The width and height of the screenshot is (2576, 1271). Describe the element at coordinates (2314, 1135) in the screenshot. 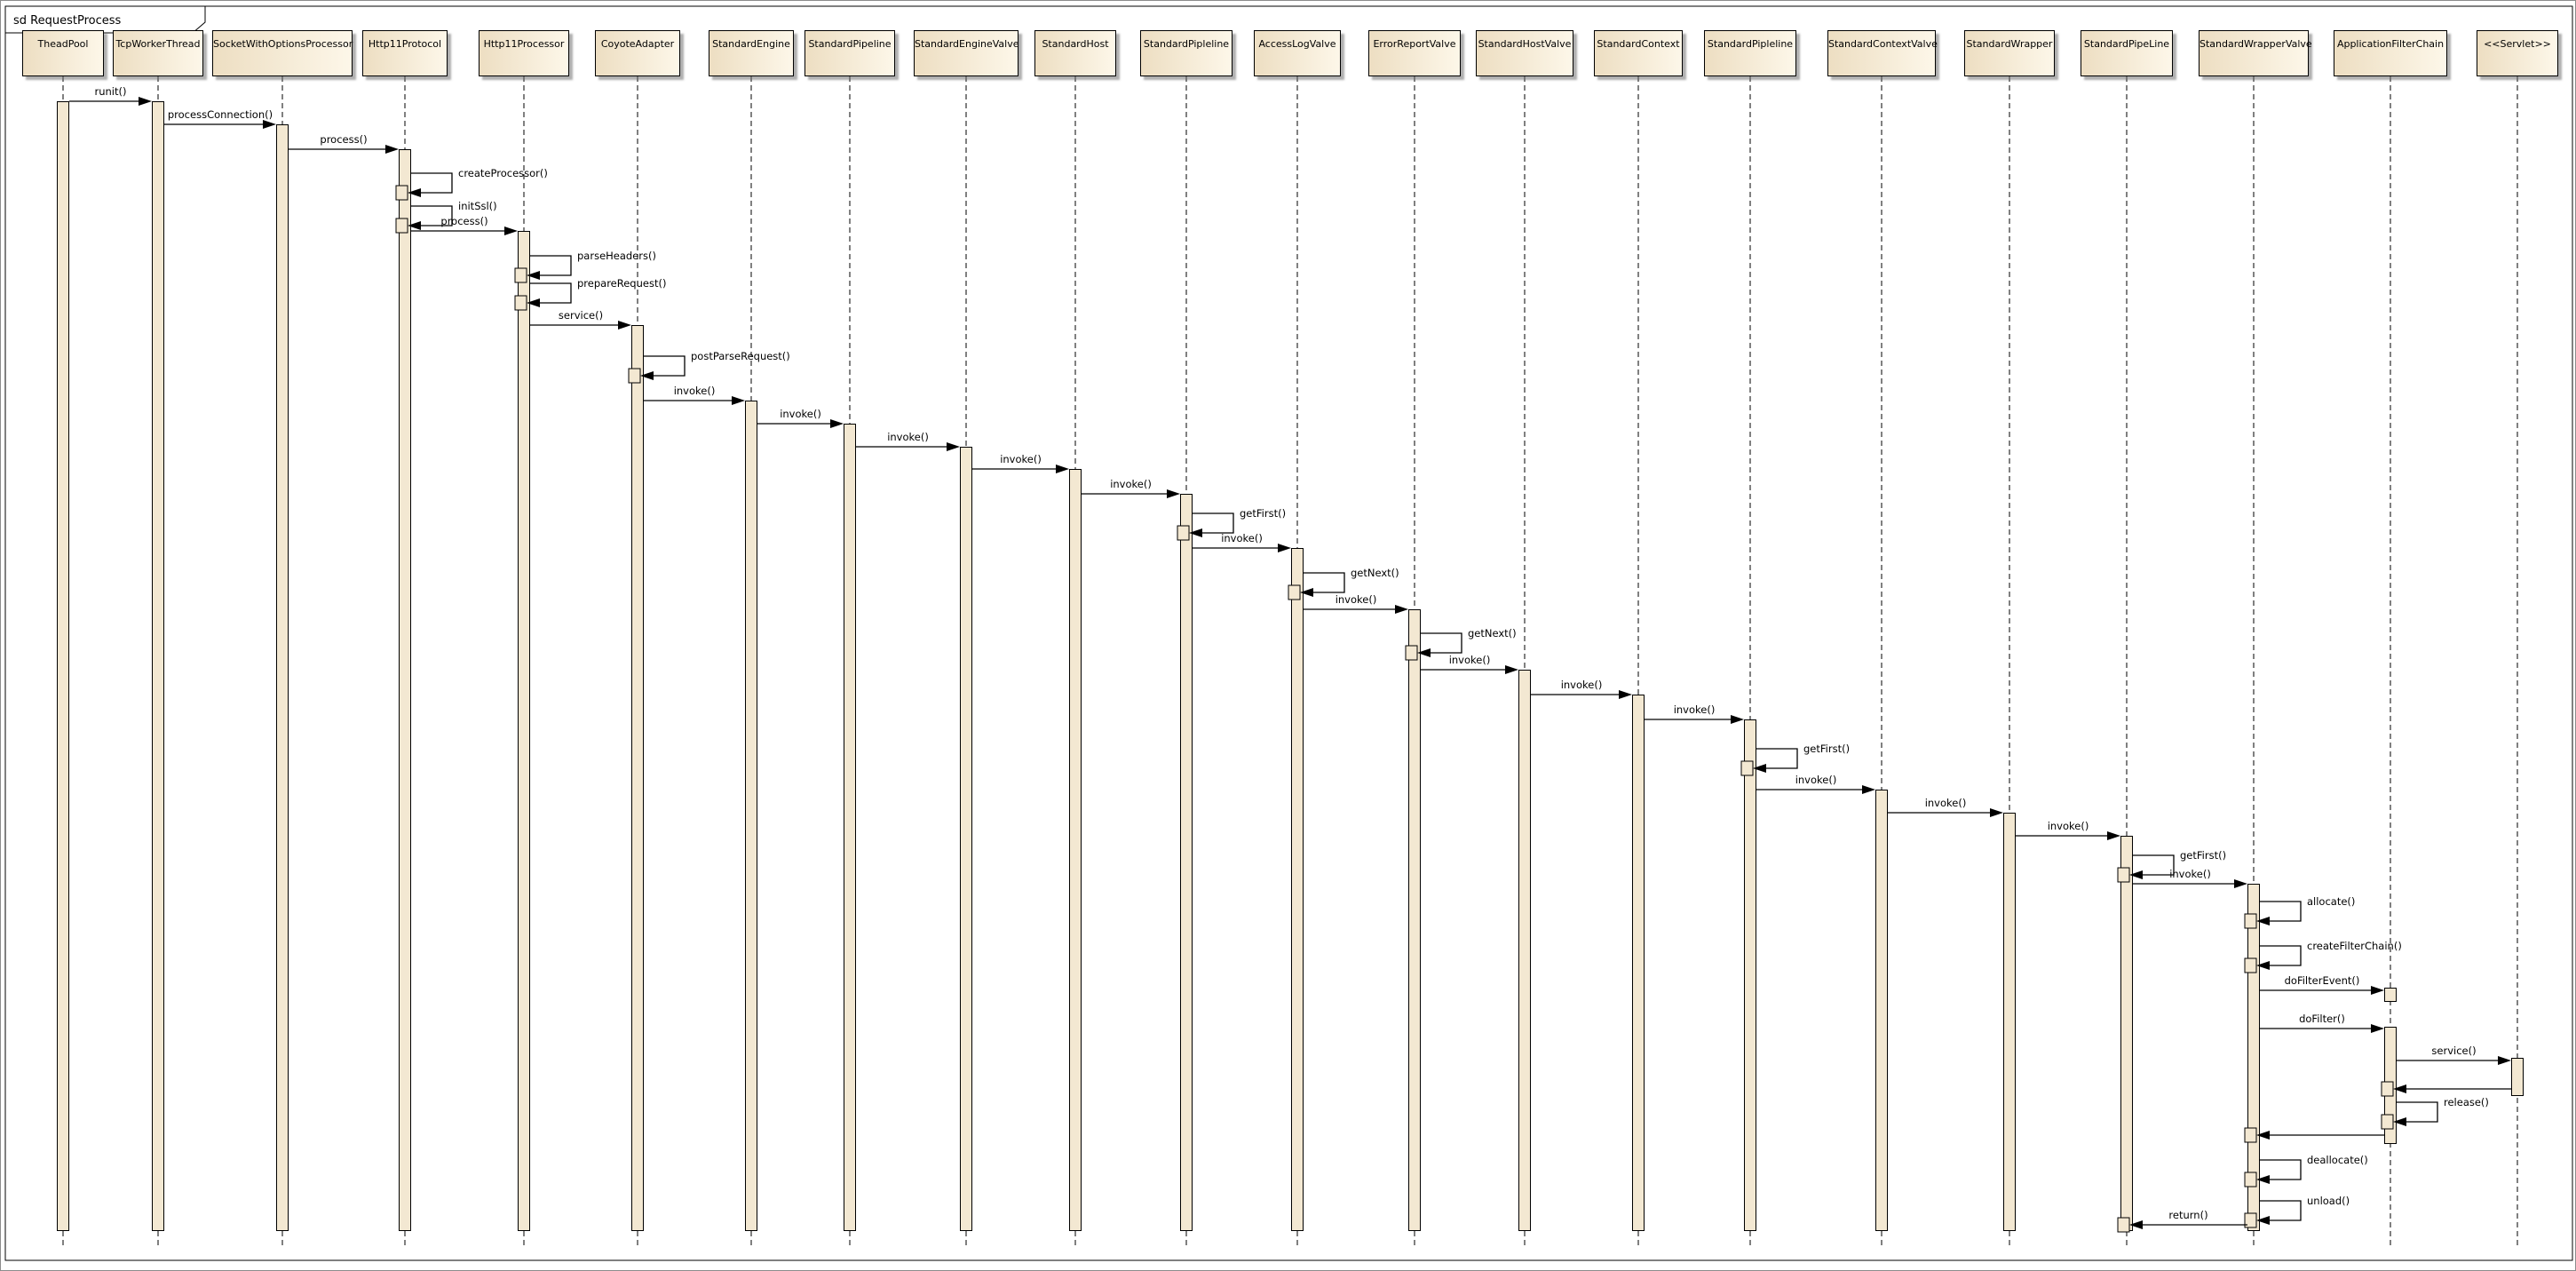

I see `message-filterchain-return` at that location.